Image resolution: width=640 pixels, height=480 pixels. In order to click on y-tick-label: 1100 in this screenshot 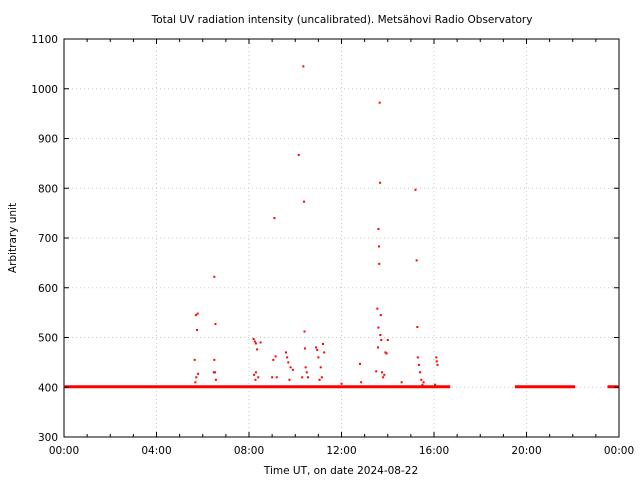, I will do `click(44, 40)`.